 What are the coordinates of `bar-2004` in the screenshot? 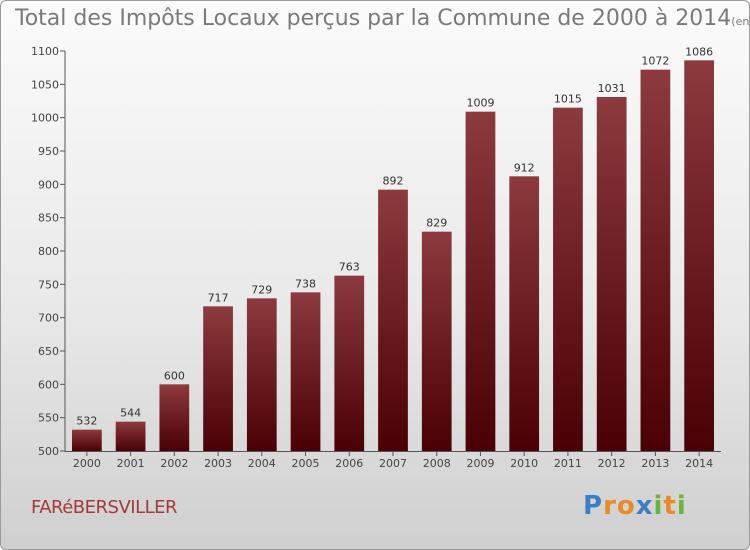 It's located at (261, 374).